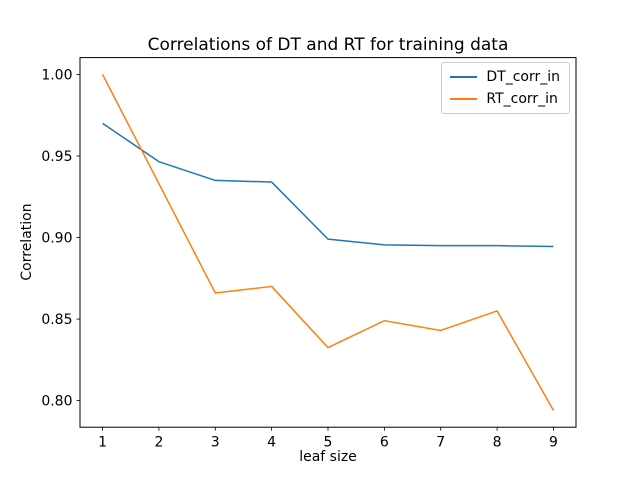 Image resolution: width=640 pixels, height=480 pixels. Describe the element at coordinates (328, 443) in the screenshot. I see `x-tick-label: 5` at that location.